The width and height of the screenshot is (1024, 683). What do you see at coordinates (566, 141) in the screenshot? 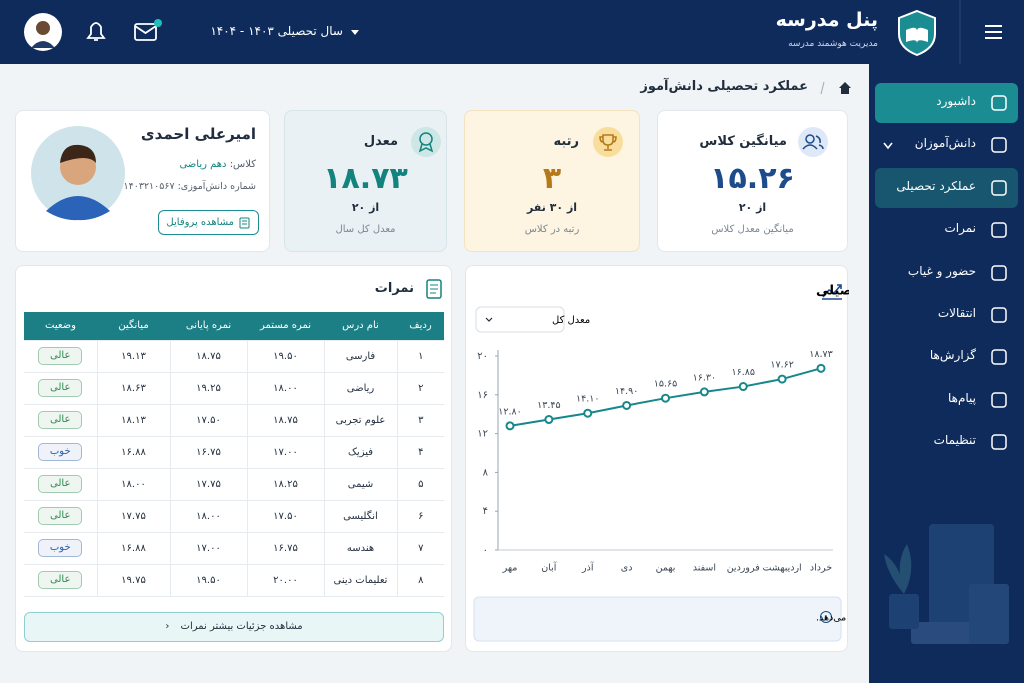
I see `card-title: رتبه` at bounding box center [566, 141].